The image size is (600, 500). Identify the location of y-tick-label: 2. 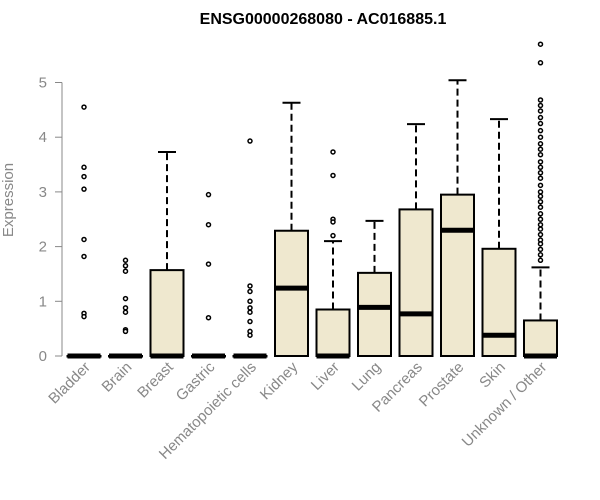
(43, 247).